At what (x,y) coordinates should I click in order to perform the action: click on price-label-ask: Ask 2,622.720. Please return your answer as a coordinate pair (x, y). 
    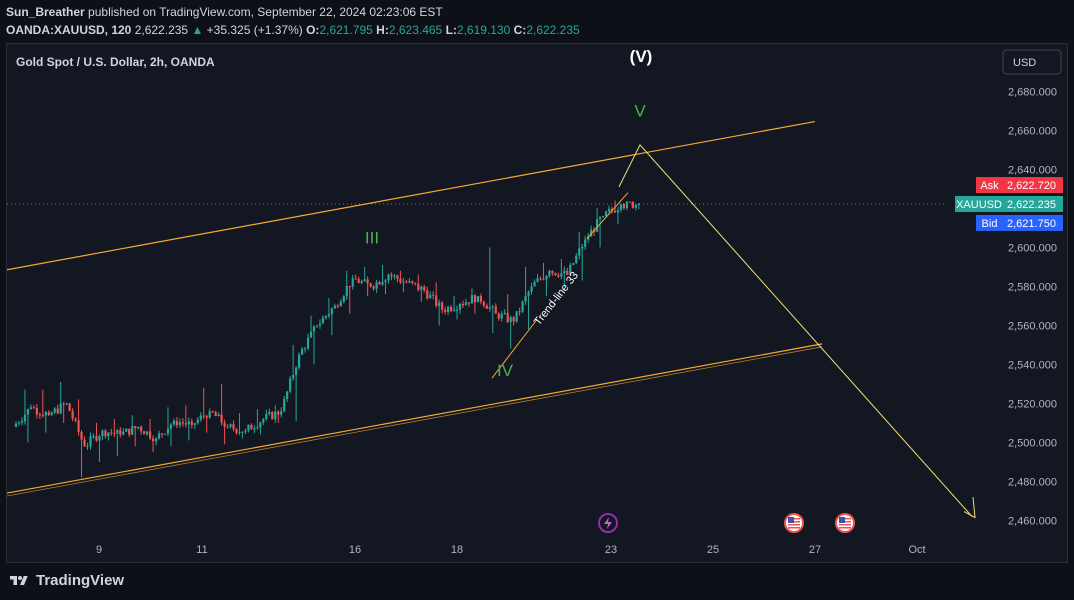
    Looking at the image, I should click on (1019, 185).